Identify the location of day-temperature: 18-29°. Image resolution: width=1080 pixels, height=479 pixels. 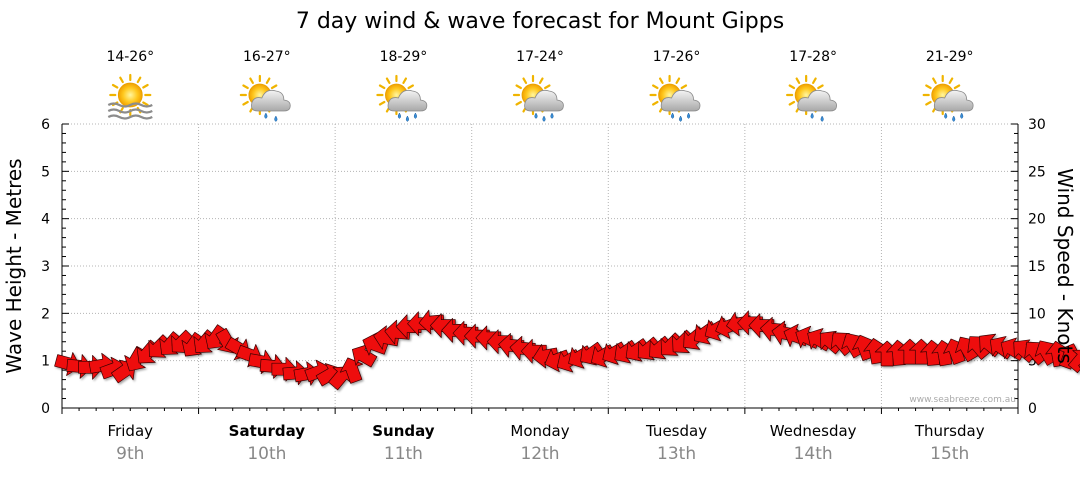
(404, 57).